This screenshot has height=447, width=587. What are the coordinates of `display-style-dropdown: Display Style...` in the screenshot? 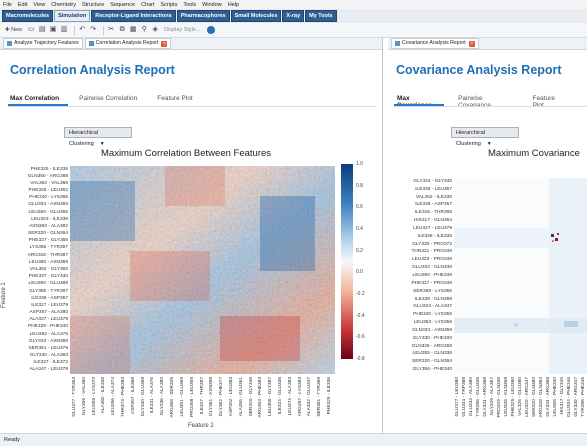 It's located at (182, 30).